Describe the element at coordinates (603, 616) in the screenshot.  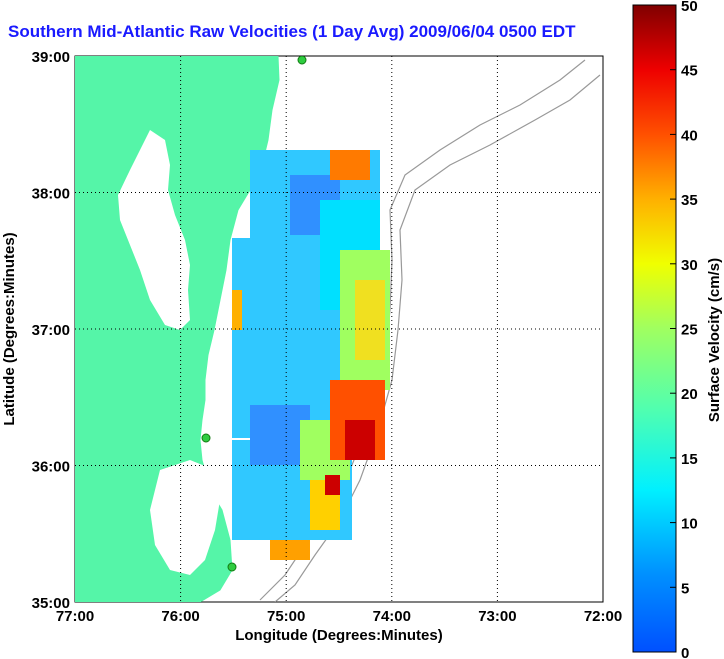
I see `x-tick-label: 72:00` at that location.